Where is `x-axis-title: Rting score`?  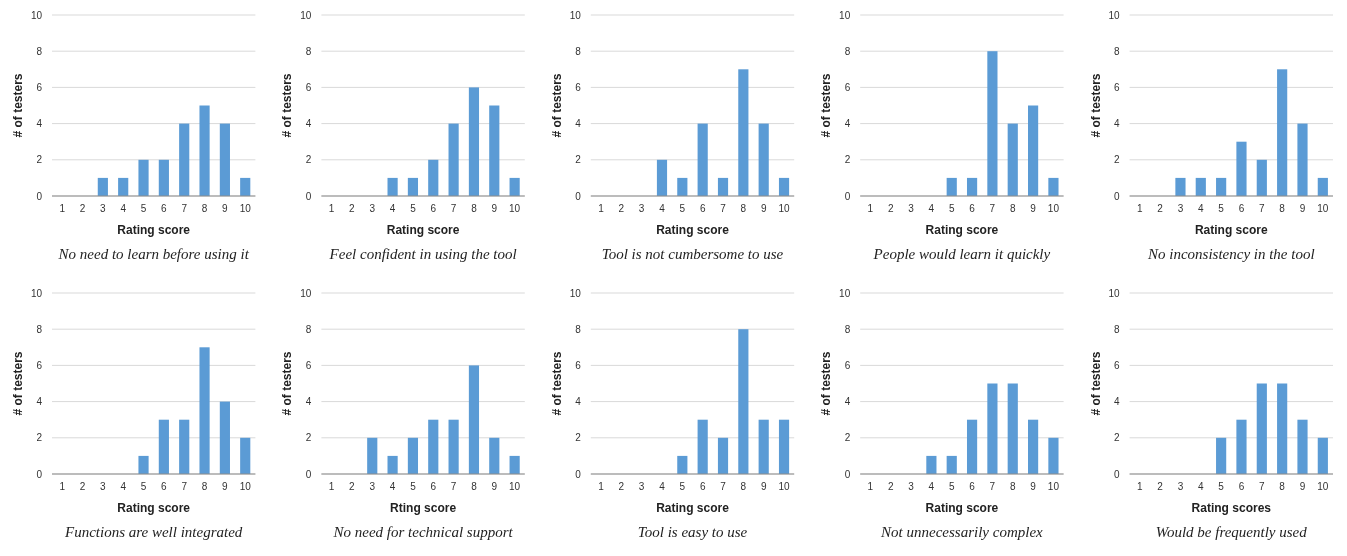
x-axis-title: Rting score is located at coordinates (423, 508).